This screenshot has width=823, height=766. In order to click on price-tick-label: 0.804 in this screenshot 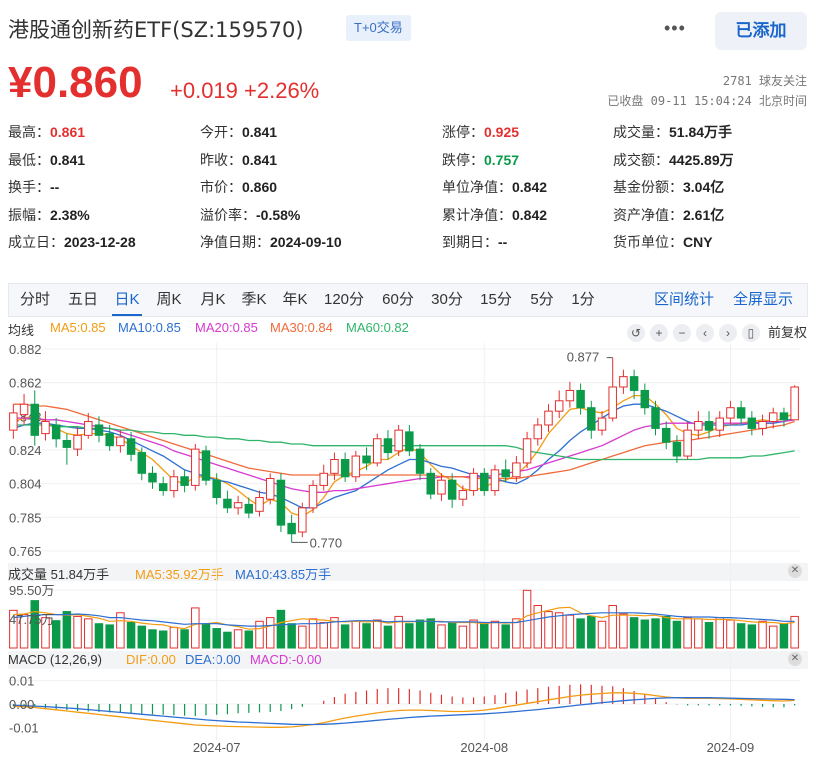, I will do `click(25, 484)`.